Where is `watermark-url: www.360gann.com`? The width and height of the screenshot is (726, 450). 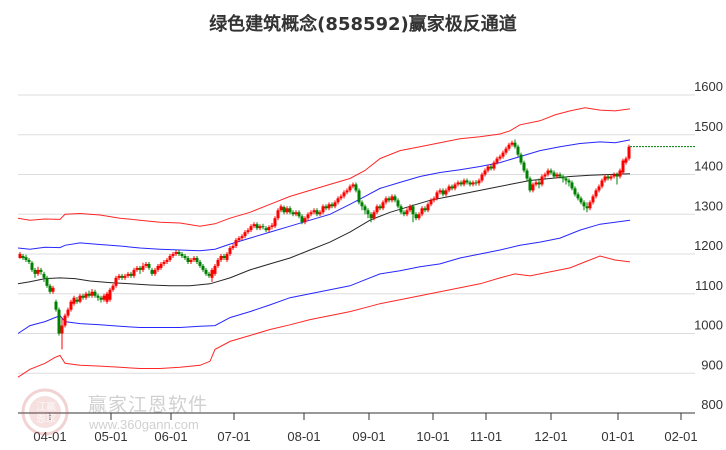 watermark-url: www.360gann.com is located at coordinates (144, 424).